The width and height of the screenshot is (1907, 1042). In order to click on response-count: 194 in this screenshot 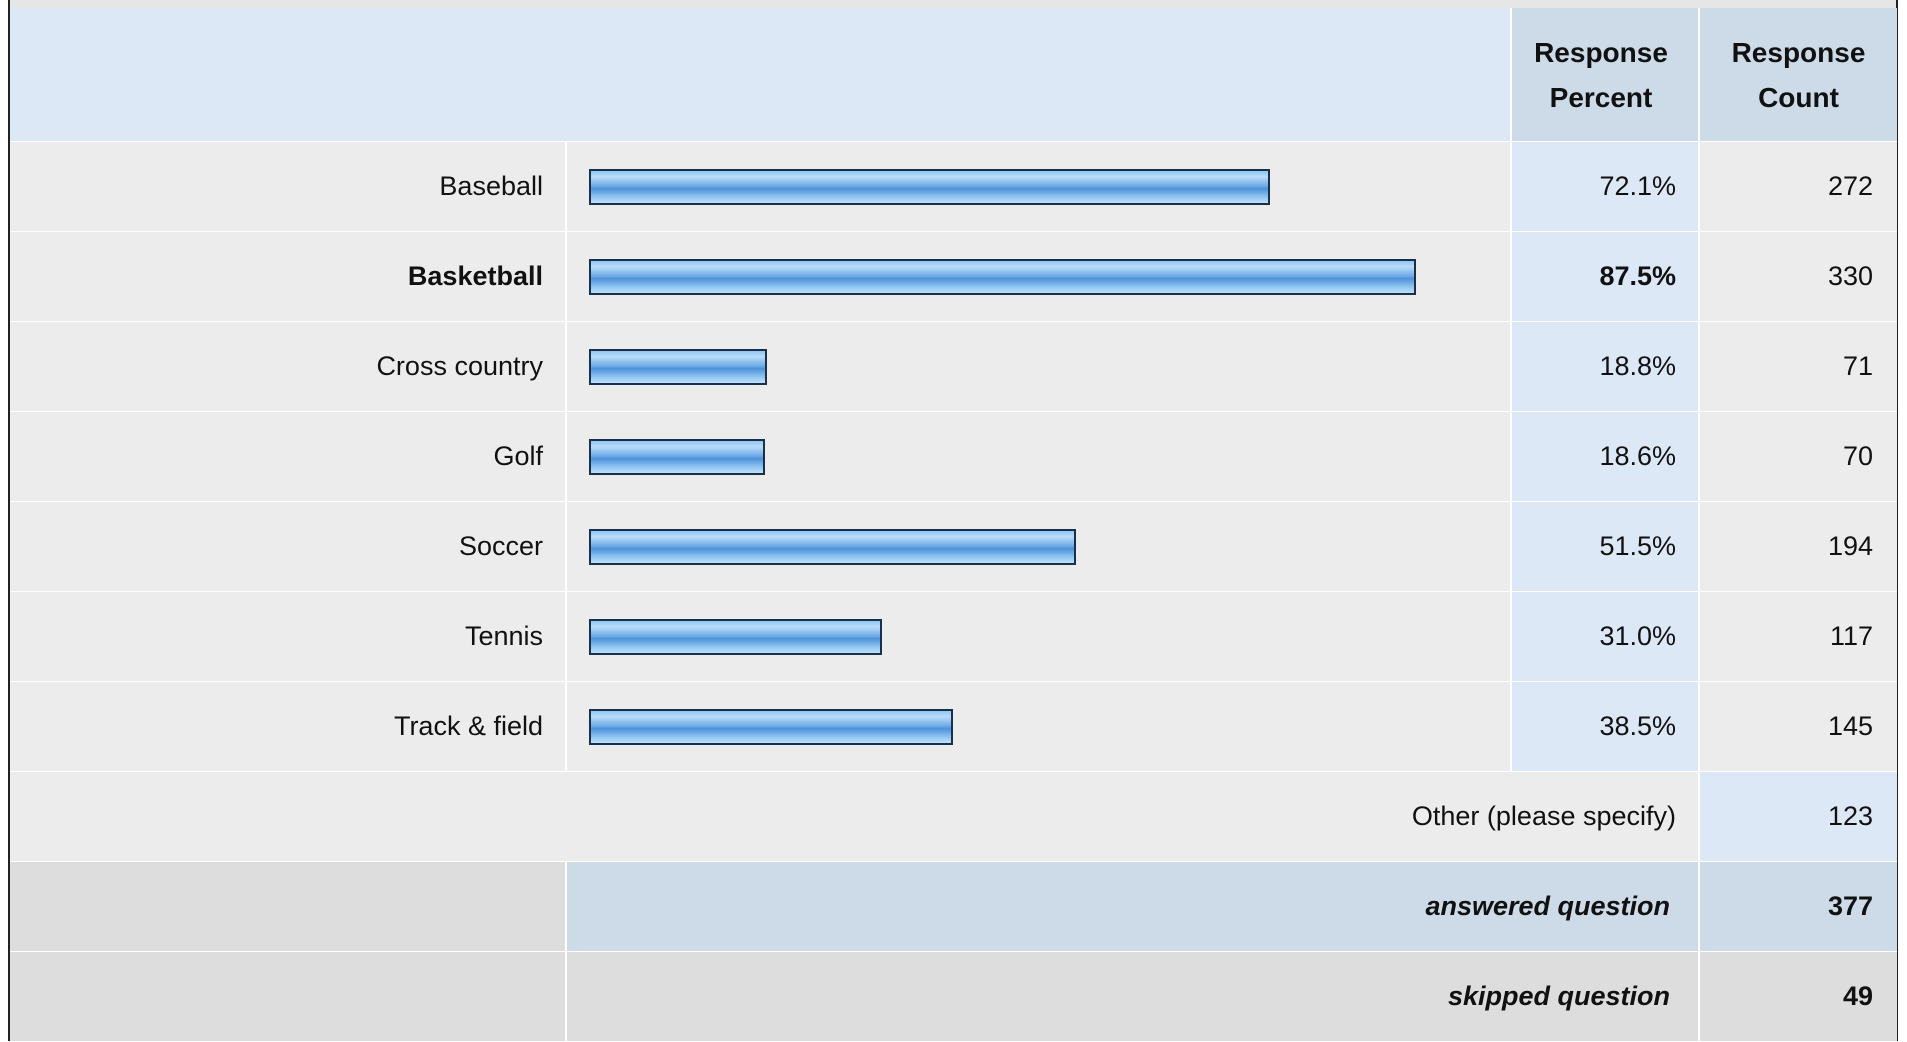, I will do `click(1797, 546)`.